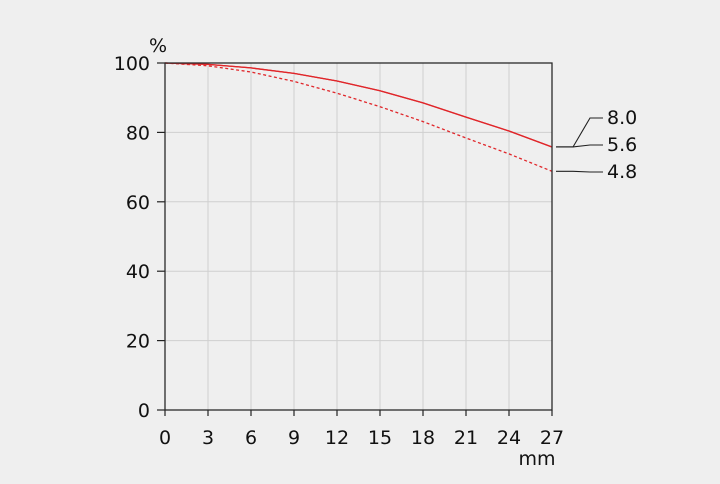 The image size is (720, 484). What do you see at coordinates (380, 438) in the screenshot?
I see `x-tick-label: 15` at bounding box center [380, 438].